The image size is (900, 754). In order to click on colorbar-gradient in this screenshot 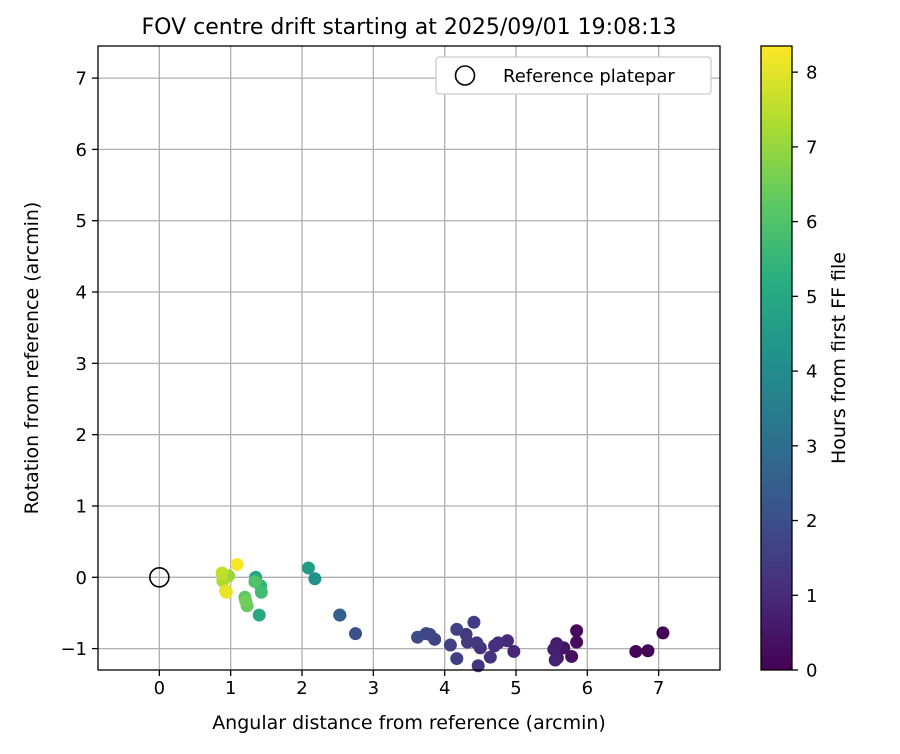, I will do `click(776, 358)`.